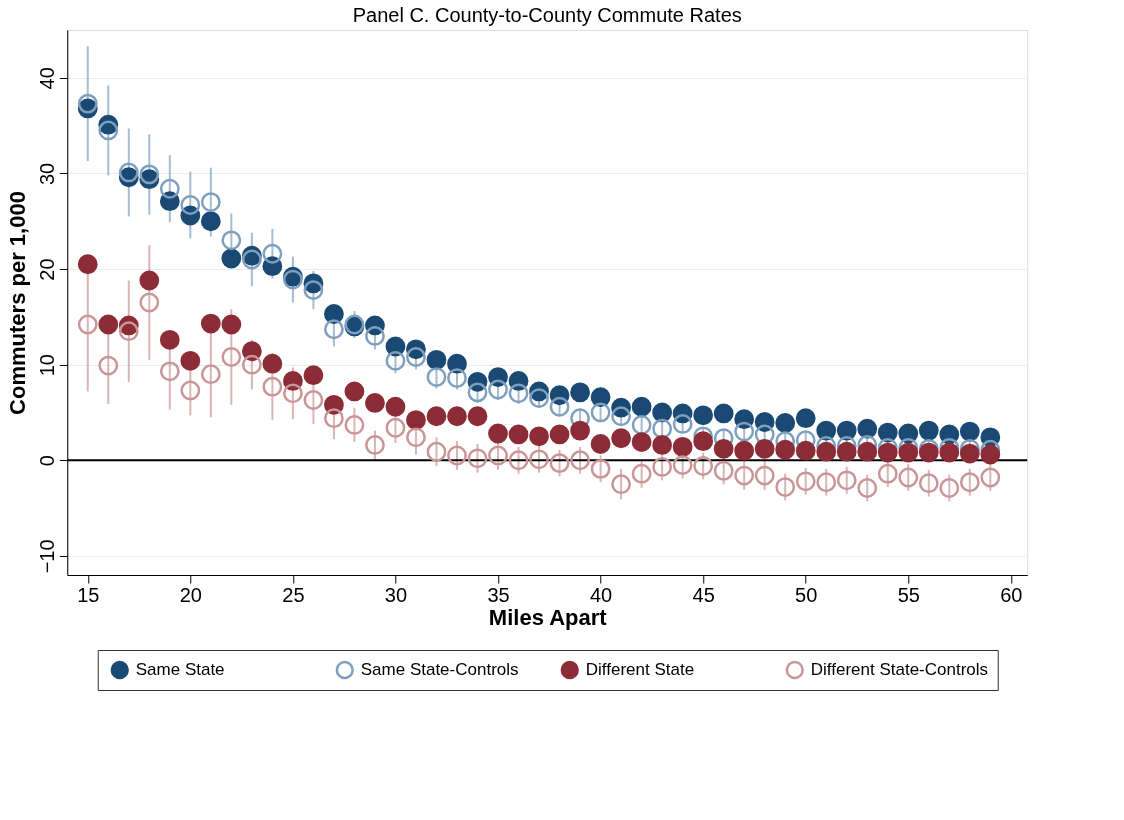 This screenshot has width=1124, height=820. I want to click on y-tick-label: 0, so click(46, 461).